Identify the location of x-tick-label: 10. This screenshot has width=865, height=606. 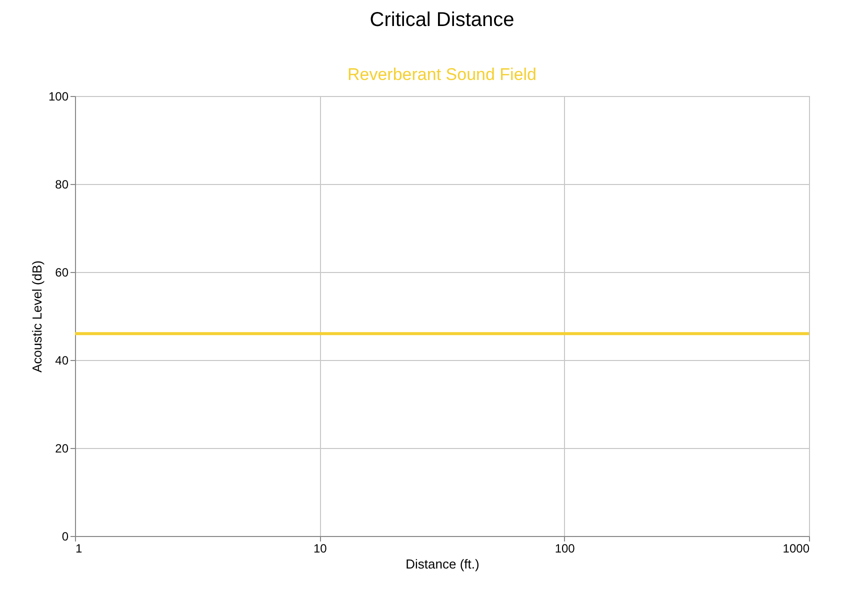
(320, 549).